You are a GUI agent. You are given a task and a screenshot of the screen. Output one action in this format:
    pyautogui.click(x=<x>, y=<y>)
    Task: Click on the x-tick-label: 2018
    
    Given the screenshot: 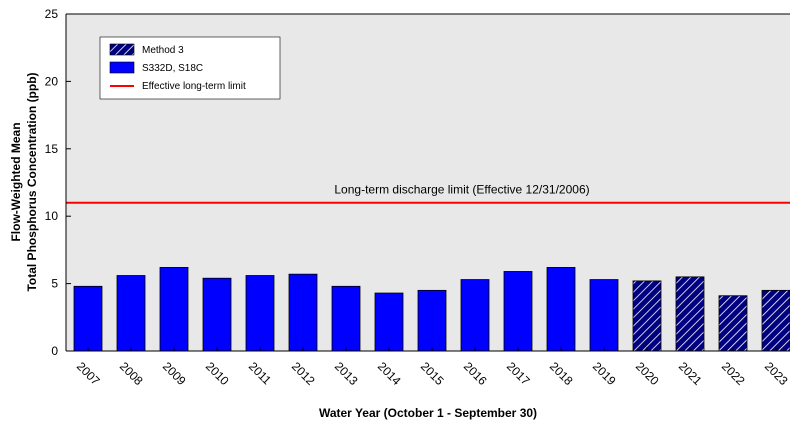 What is the action you would take?
    pyautogui.click(x=561, y=373)
    